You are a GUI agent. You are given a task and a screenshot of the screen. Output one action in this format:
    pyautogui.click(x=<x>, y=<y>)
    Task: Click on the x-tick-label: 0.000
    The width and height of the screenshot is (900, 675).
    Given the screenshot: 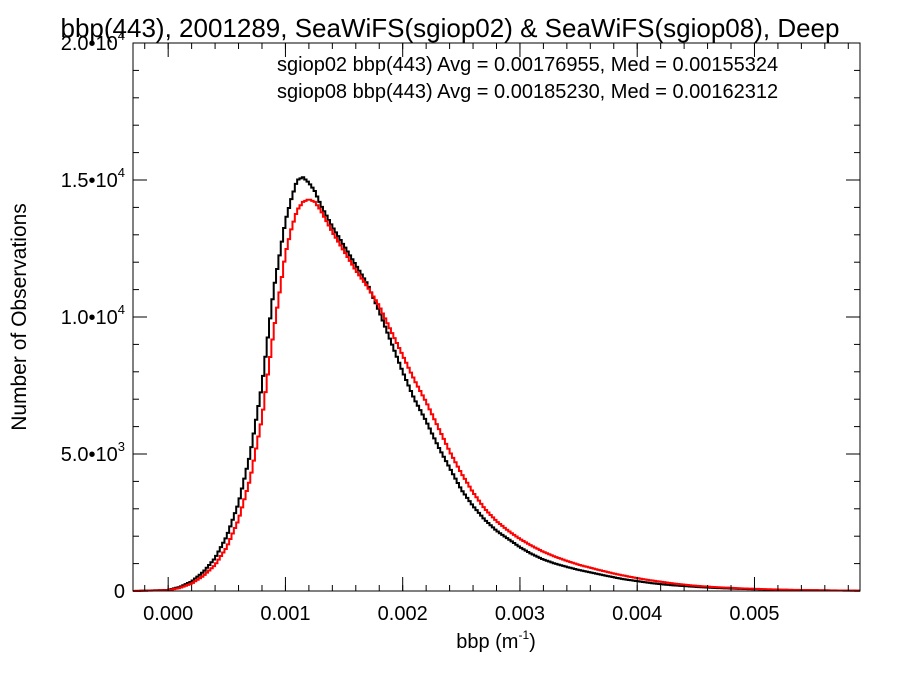 What is the action you would take?
    pyautogui.click(x=168, y=614)
    